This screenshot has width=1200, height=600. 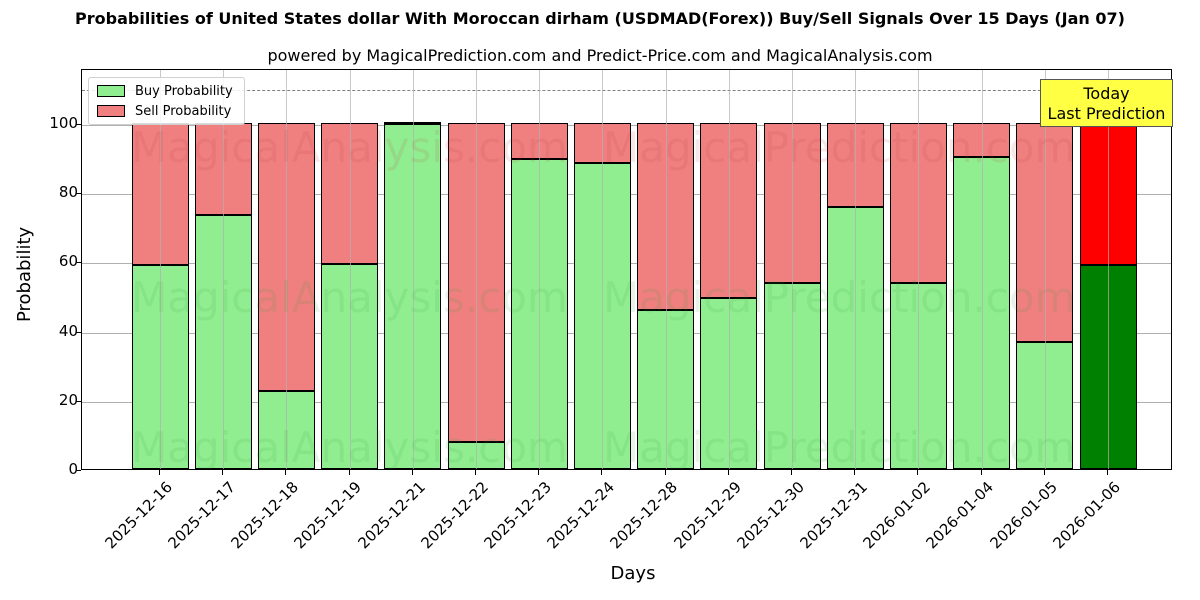 What do you see at coordinates (68, 399) in the screenshot?
I see `y-tick-label: 20` at bounding box center [68, 399].